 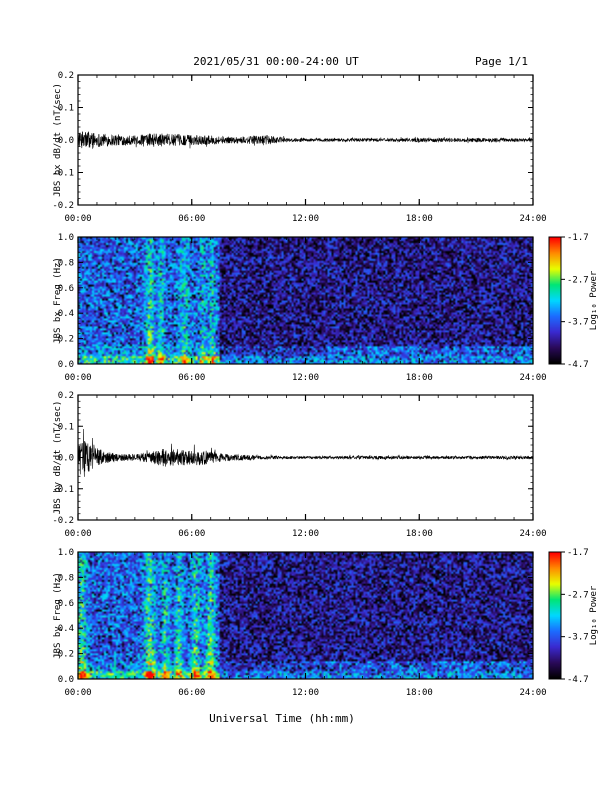 I want to click on colorbar-tick-label-3-0: -1.7, so click(x=578, y=553).